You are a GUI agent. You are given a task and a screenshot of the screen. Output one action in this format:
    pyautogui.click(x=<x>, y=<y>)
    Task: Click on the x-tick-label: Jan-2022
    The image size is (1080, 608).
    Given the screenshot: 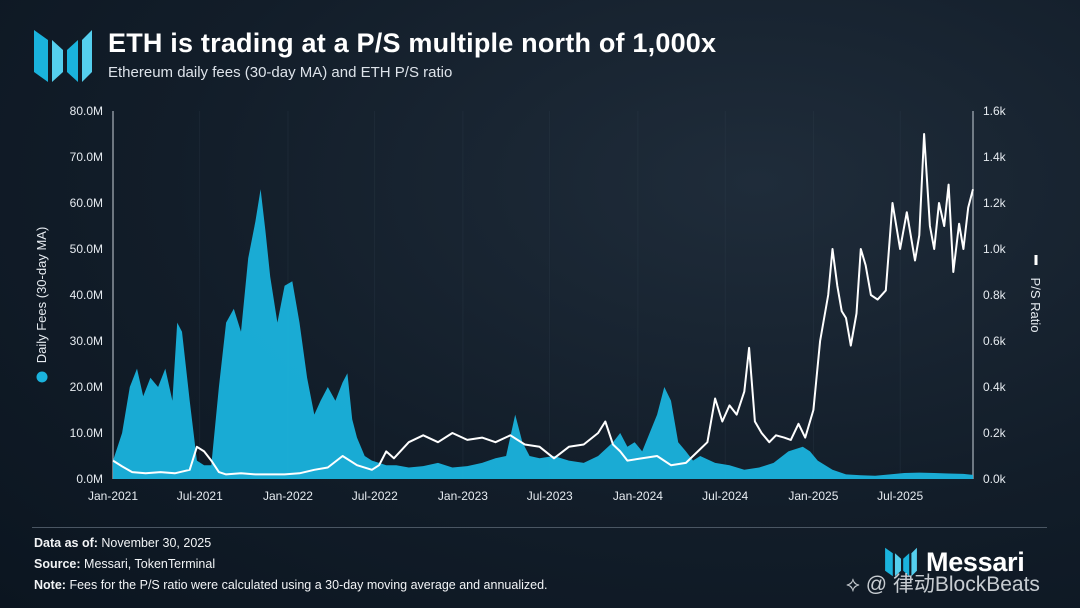 What is the action you would take?
    pyautogui.click(x=288, y=496)
    